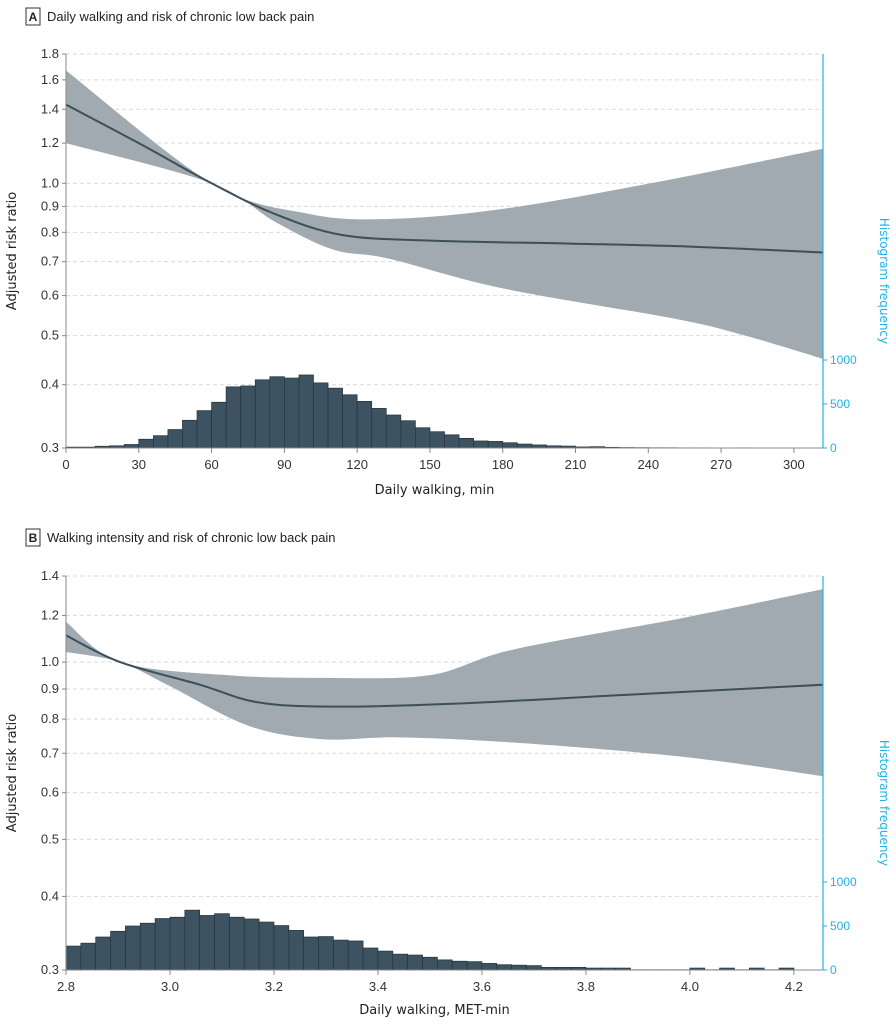  I want to click on x-axis-label: Daily walking, min, so click(435, 490).